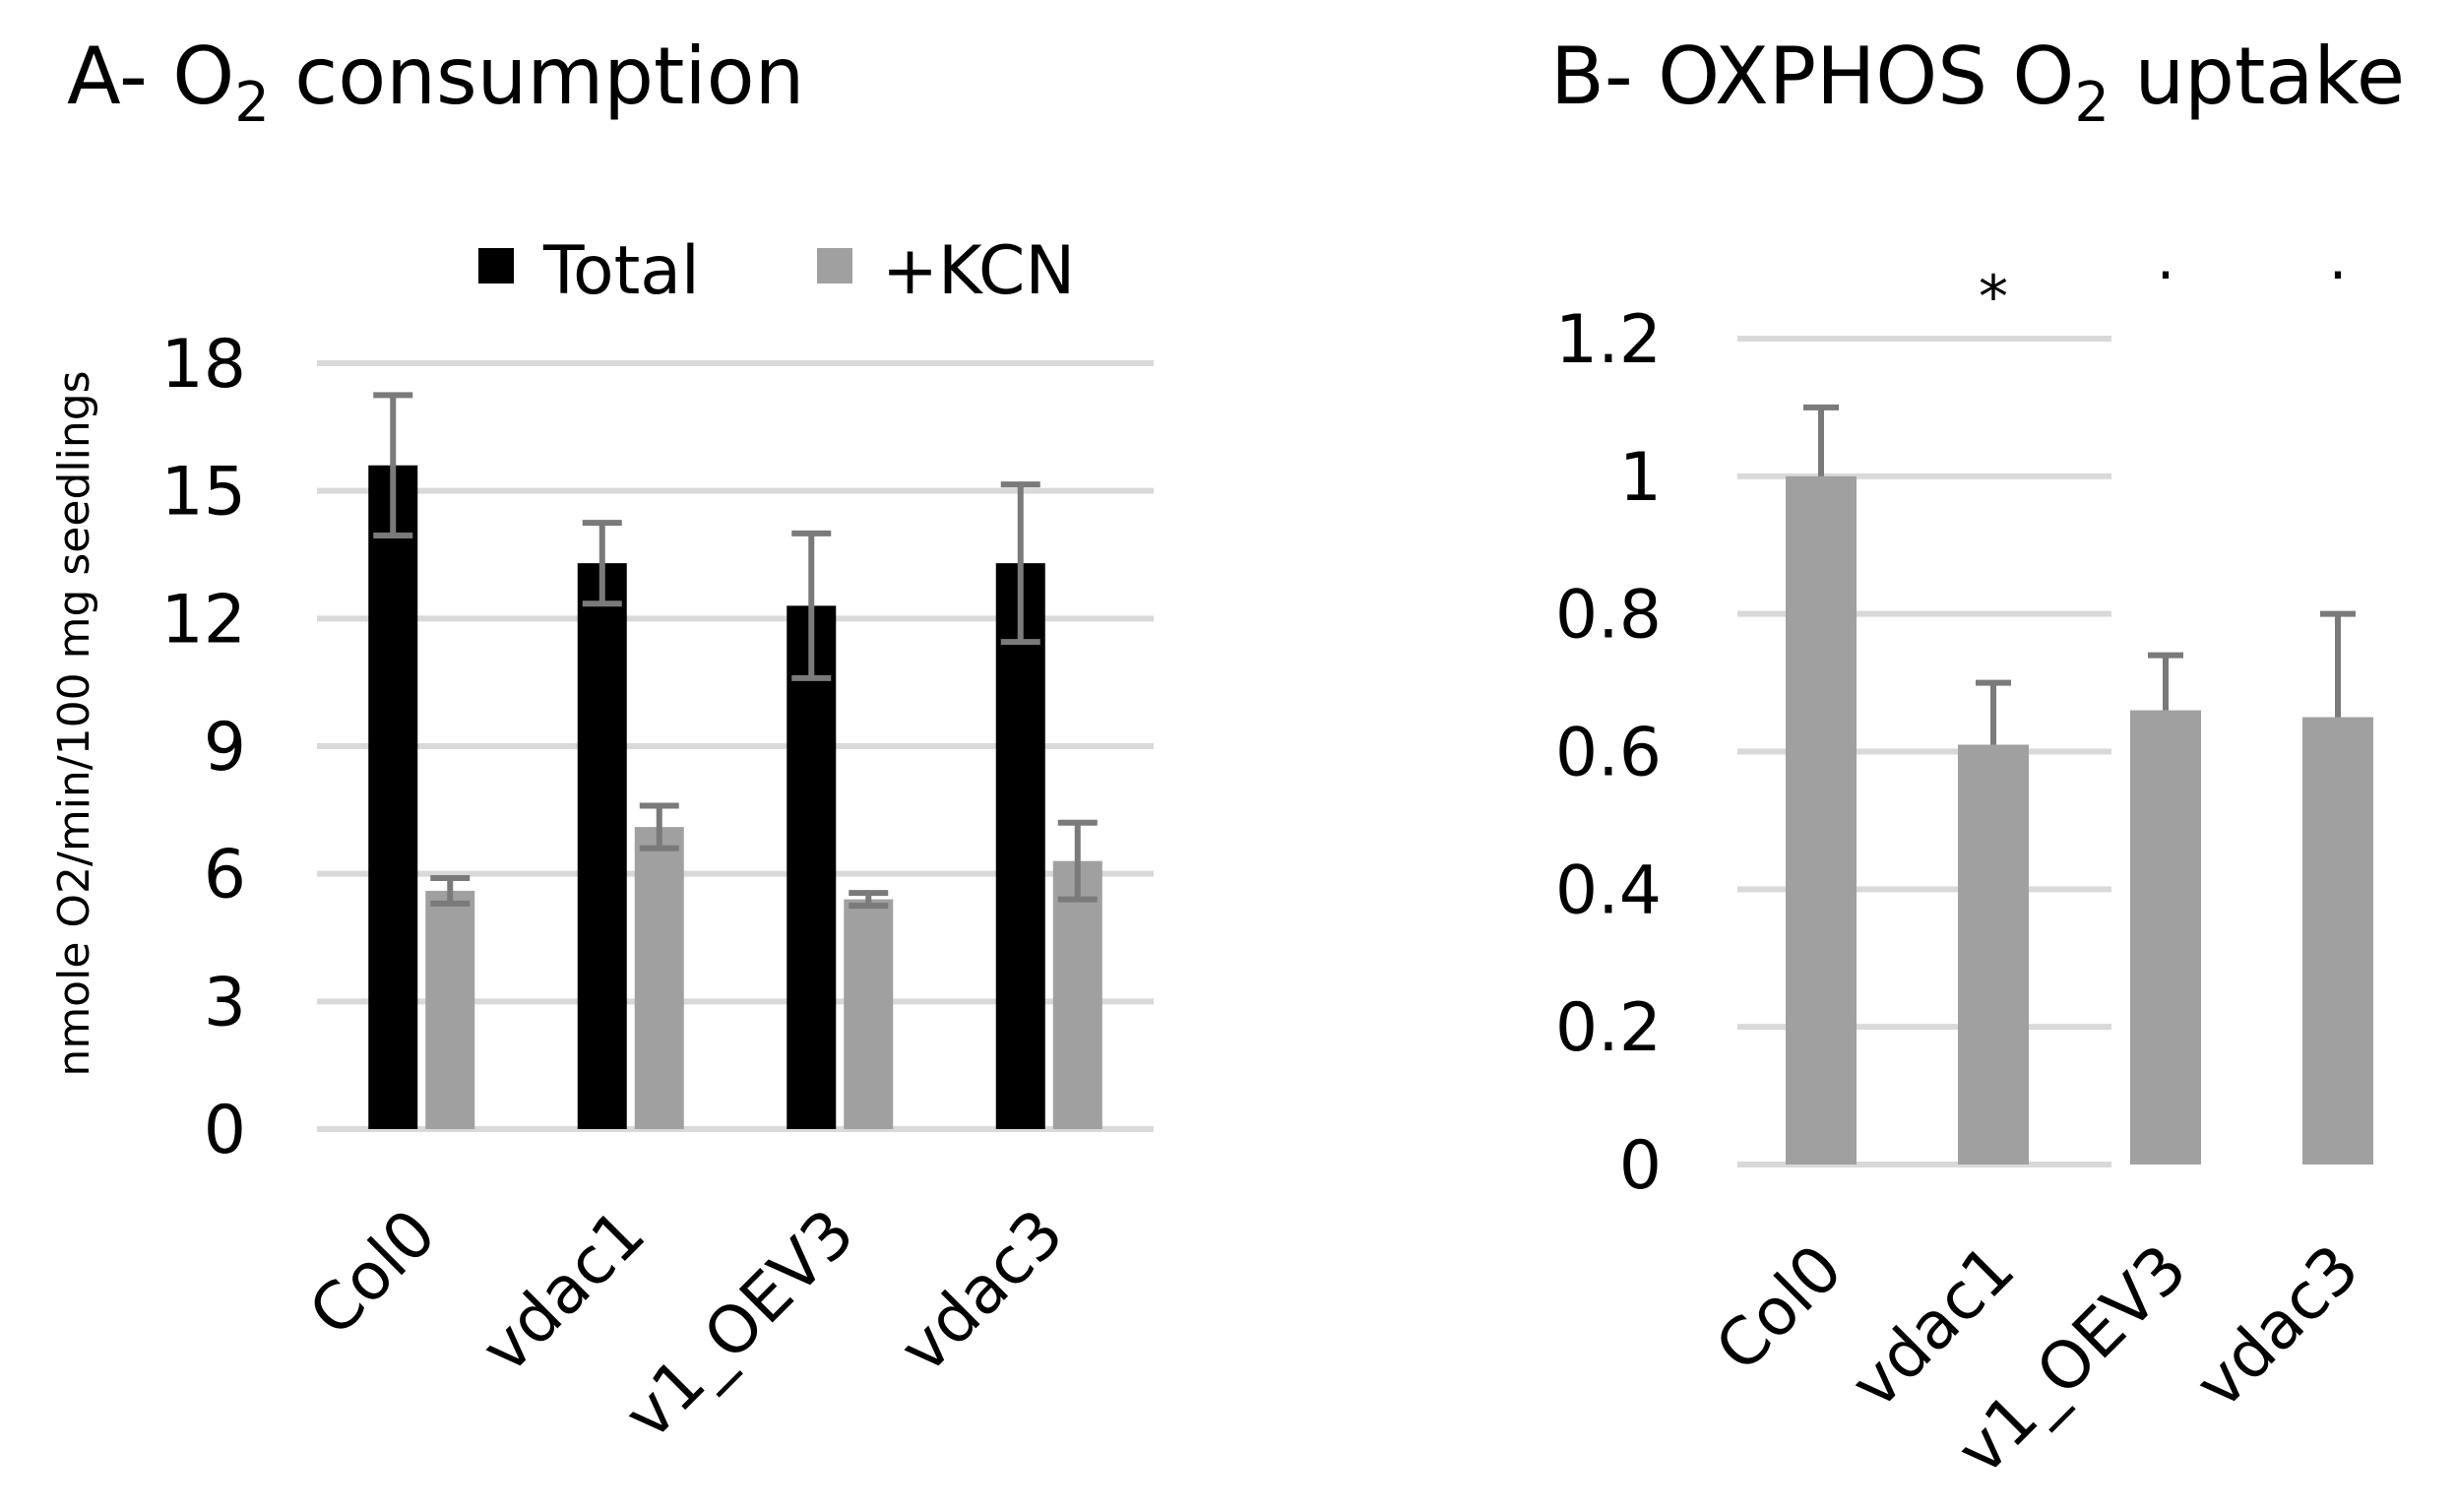  I want to click on y-tick-label: 18, so click(203, 365).